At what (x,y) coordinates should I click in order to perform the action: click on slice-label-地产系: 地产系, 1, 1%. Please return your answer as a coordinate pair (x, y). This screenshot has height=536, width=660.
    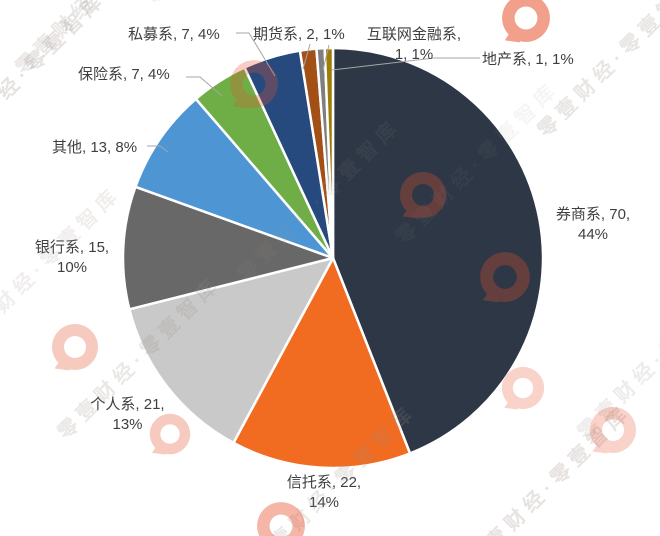
    Looking at the image, I should click on (528, 60).